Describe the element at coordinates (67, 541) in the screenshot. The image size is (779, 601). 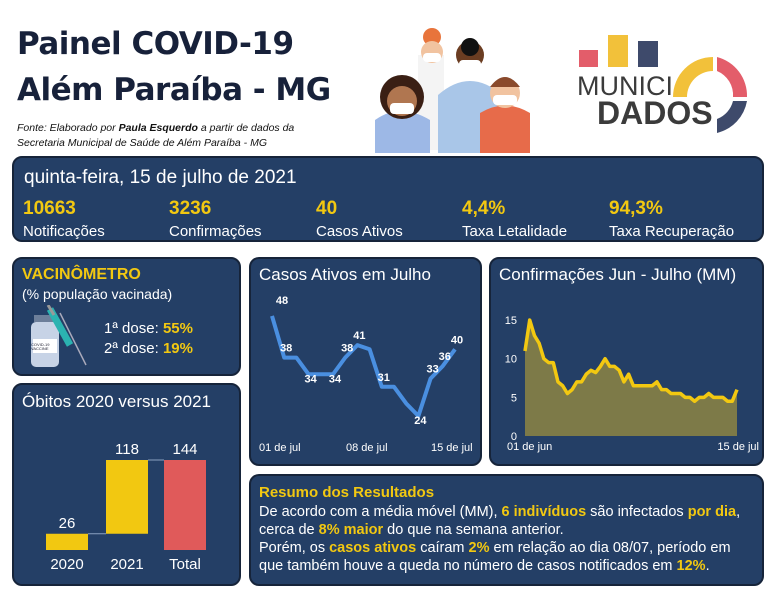
I see `bar-2020` at that location.